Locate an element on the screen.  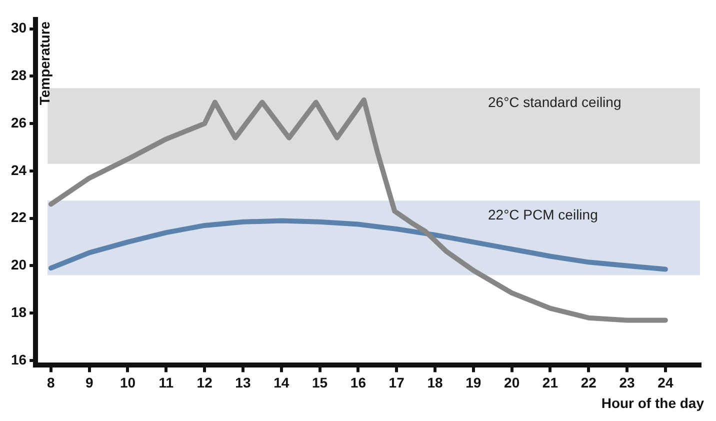
x-tick-label: 15 is located at coordinates (320, 382).